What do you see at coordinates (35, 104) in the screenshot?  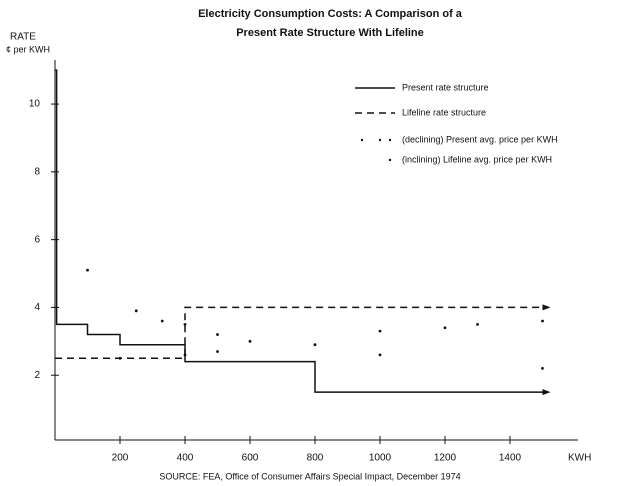 I see `y-tick-label: 10` at bounding box center [35, 104].